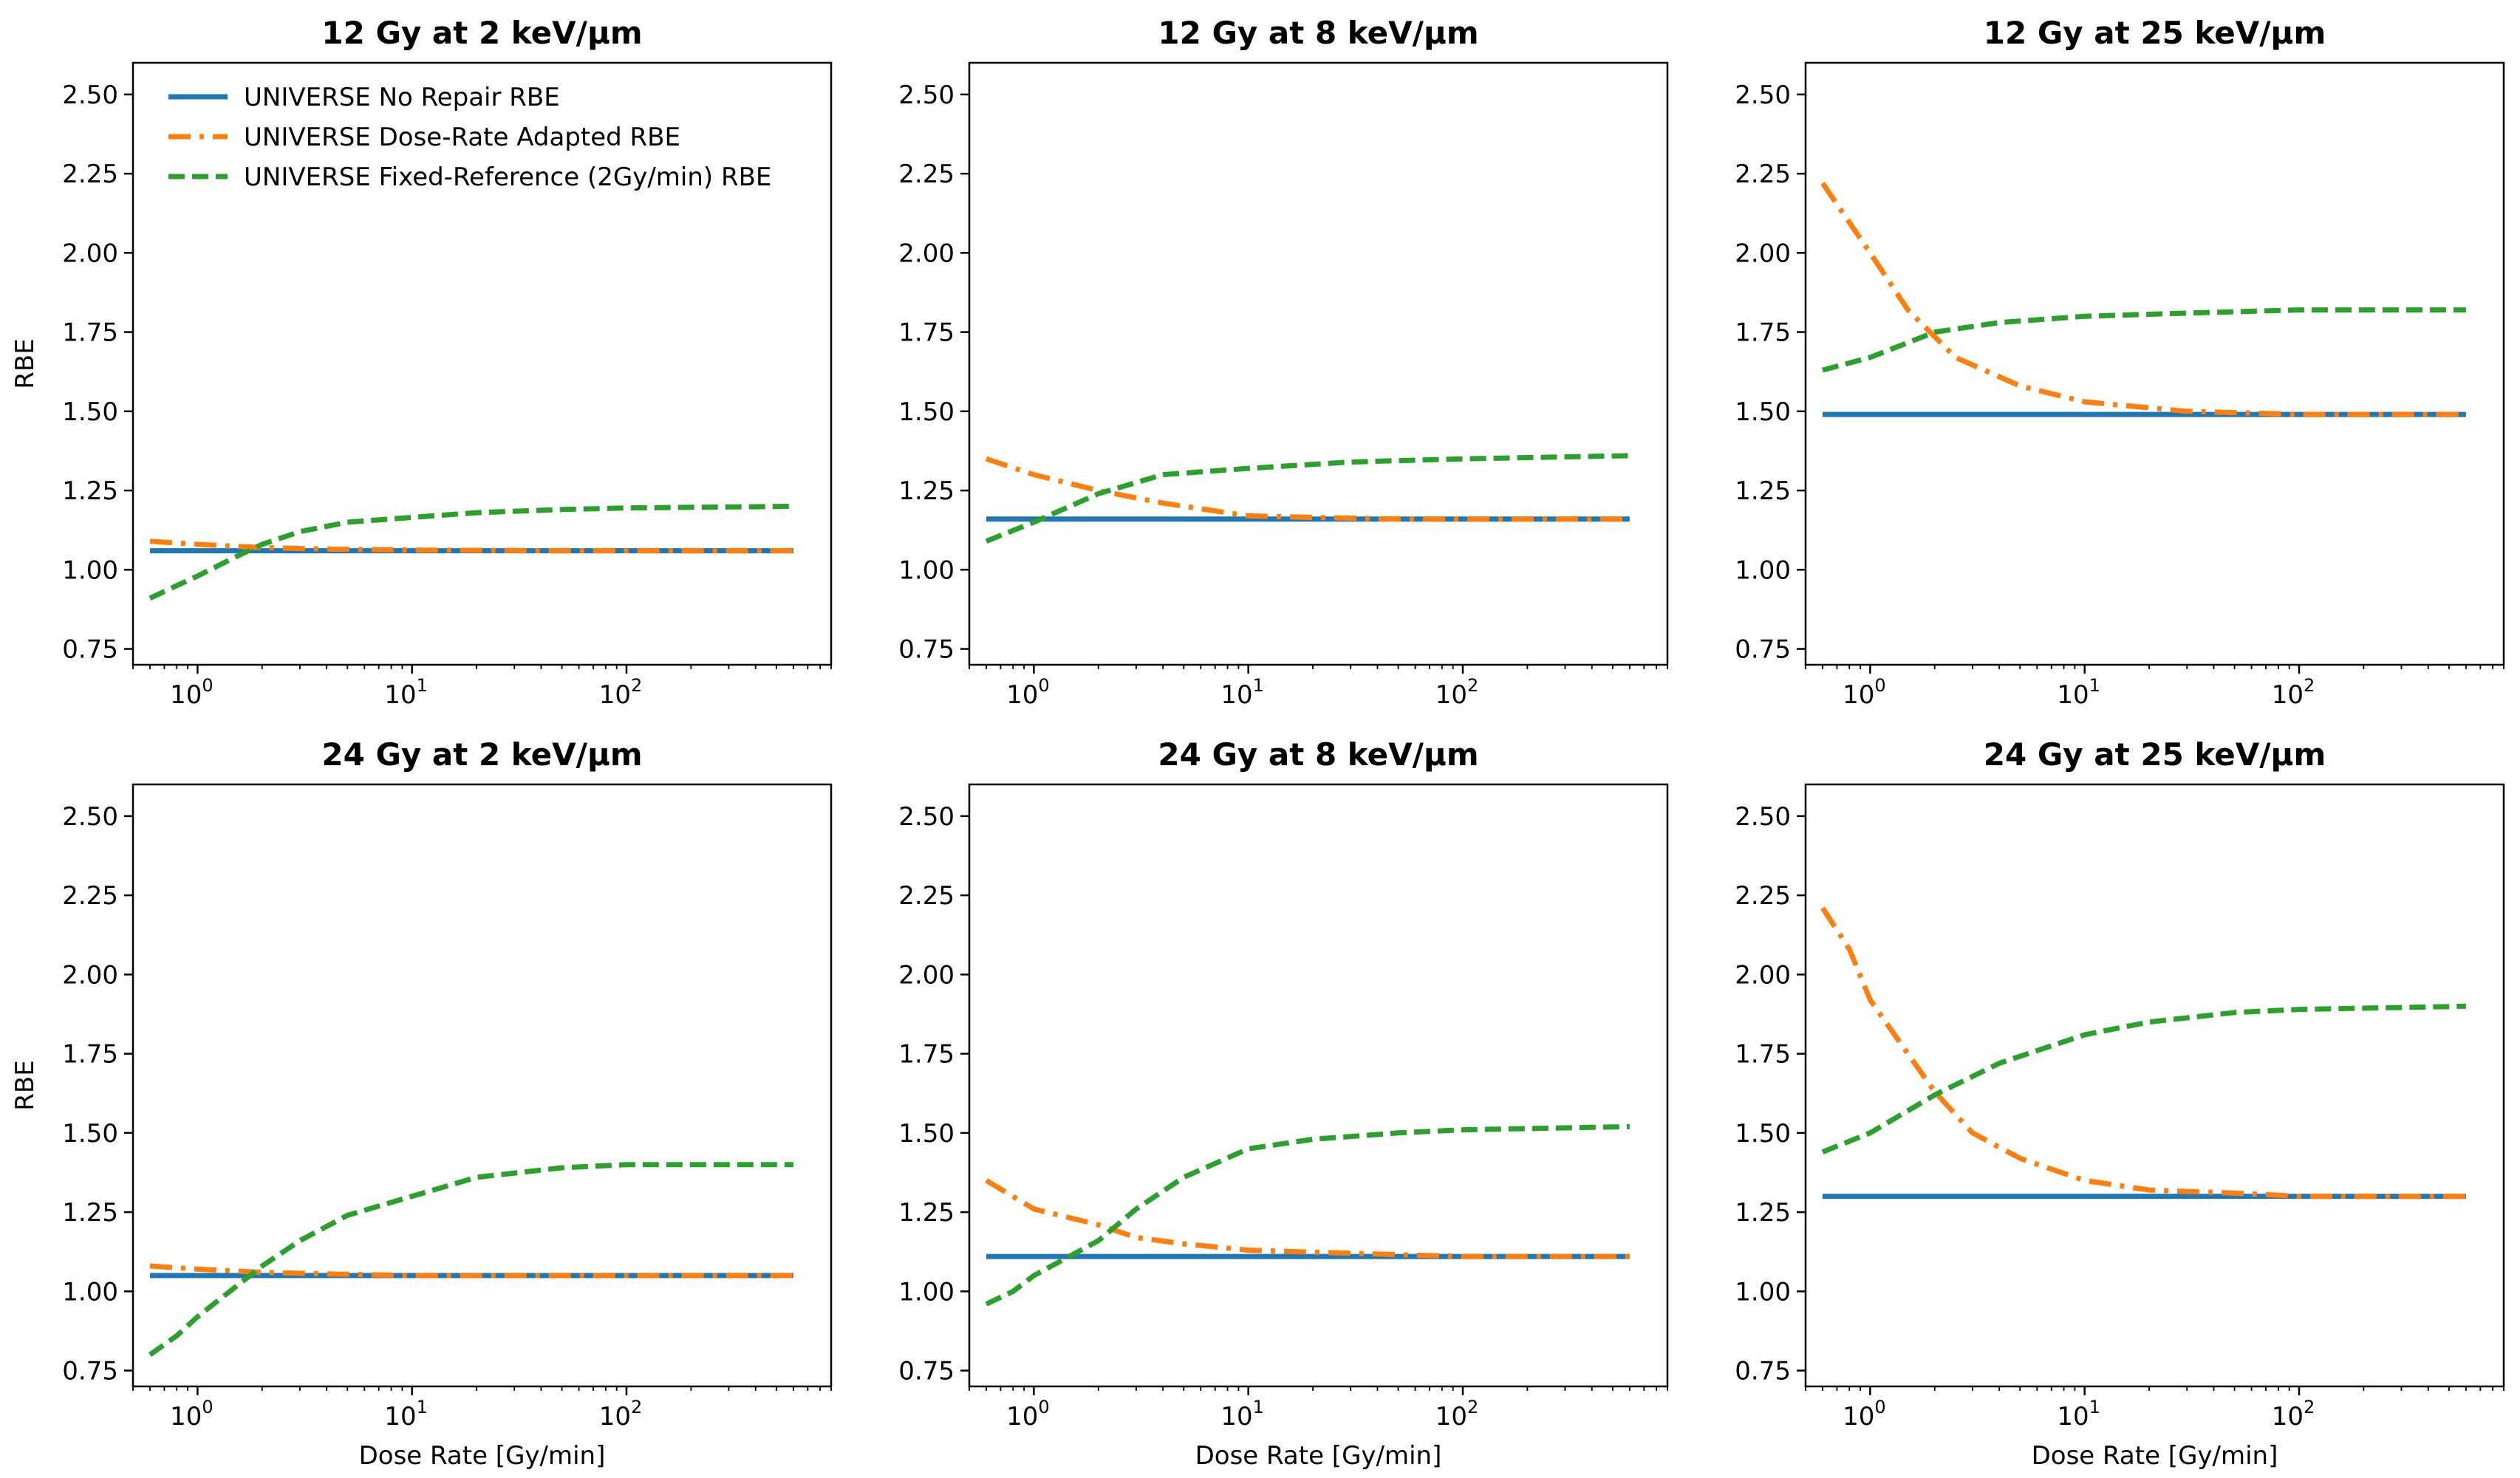  I want to click on legend-label: UNIVERSE Fixed-Reference (2Gy/min) RBE, so click(507, 177).